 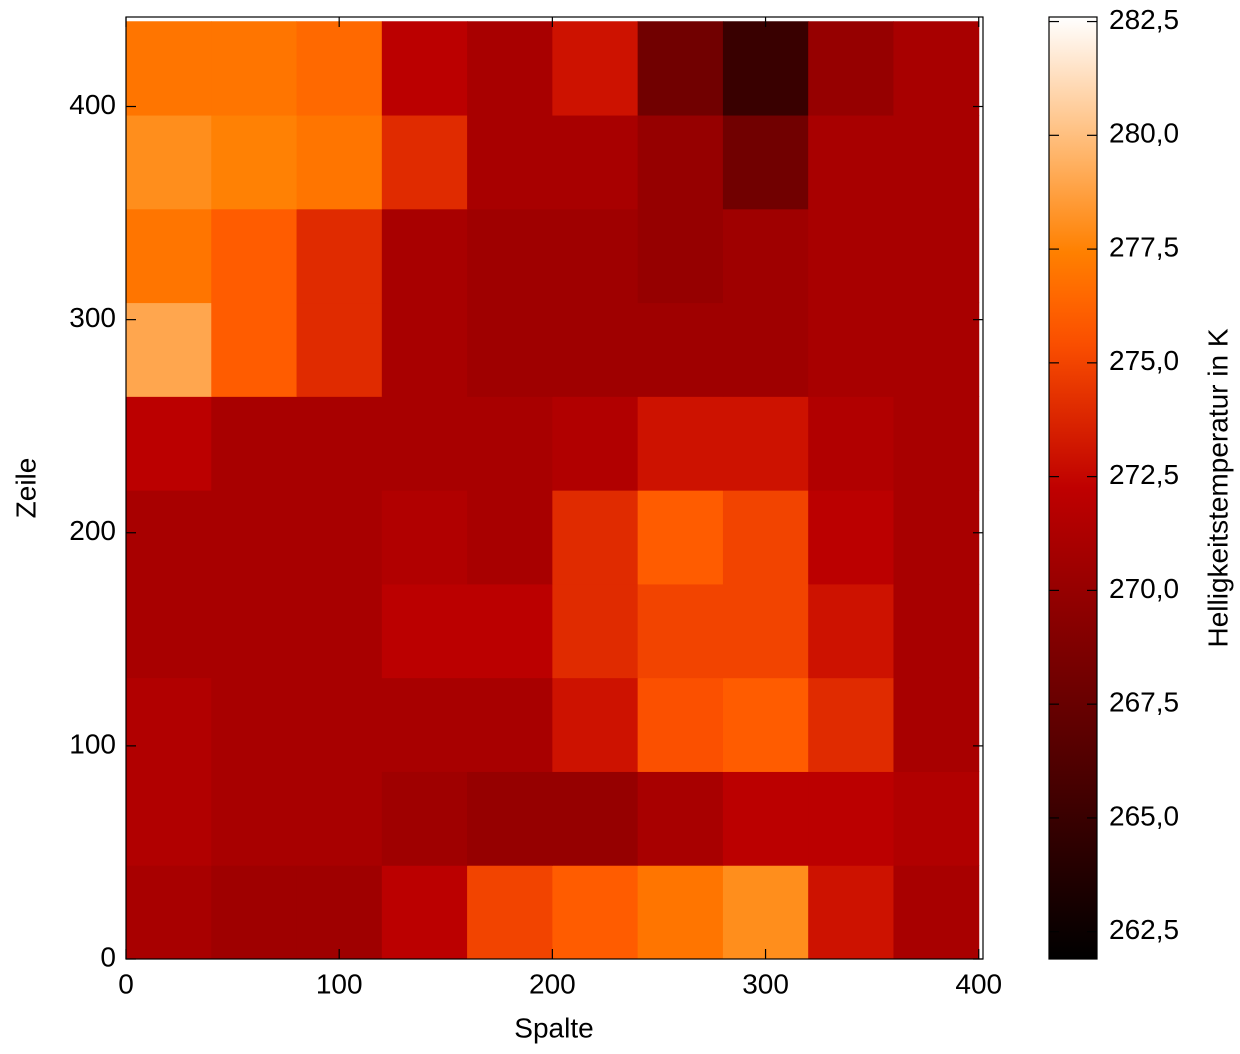 I want to click on y-axis-label: Zeile, so click(x=25, y=488).